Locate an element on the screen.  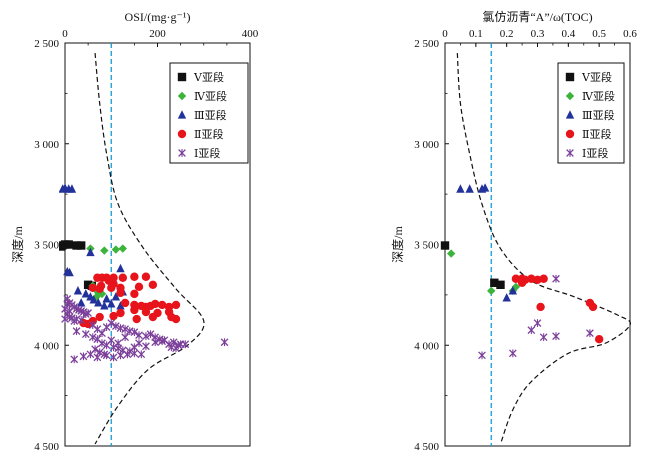
x-tick-label: 200 is located at coordinates (157, 34).